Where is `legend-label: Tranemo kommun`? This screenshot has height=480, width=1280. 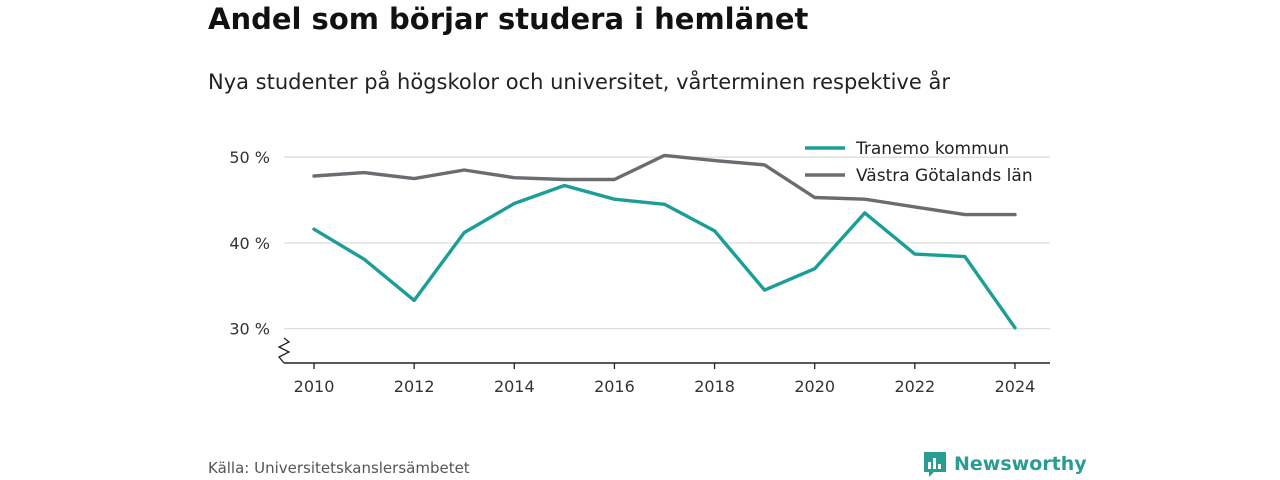 legend-label: Tranemo kommun is located at coordinates (932, 149).